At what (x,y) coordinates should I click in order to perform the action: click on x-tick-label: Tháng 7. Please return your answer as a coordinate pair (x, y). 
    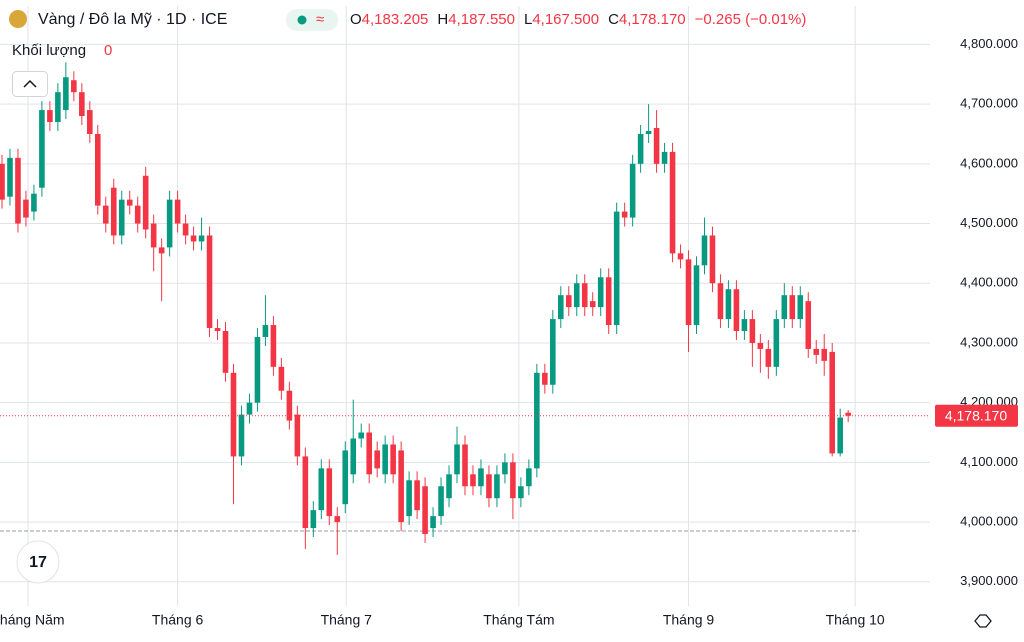
    Looking at the image, I should click on (347, 620).